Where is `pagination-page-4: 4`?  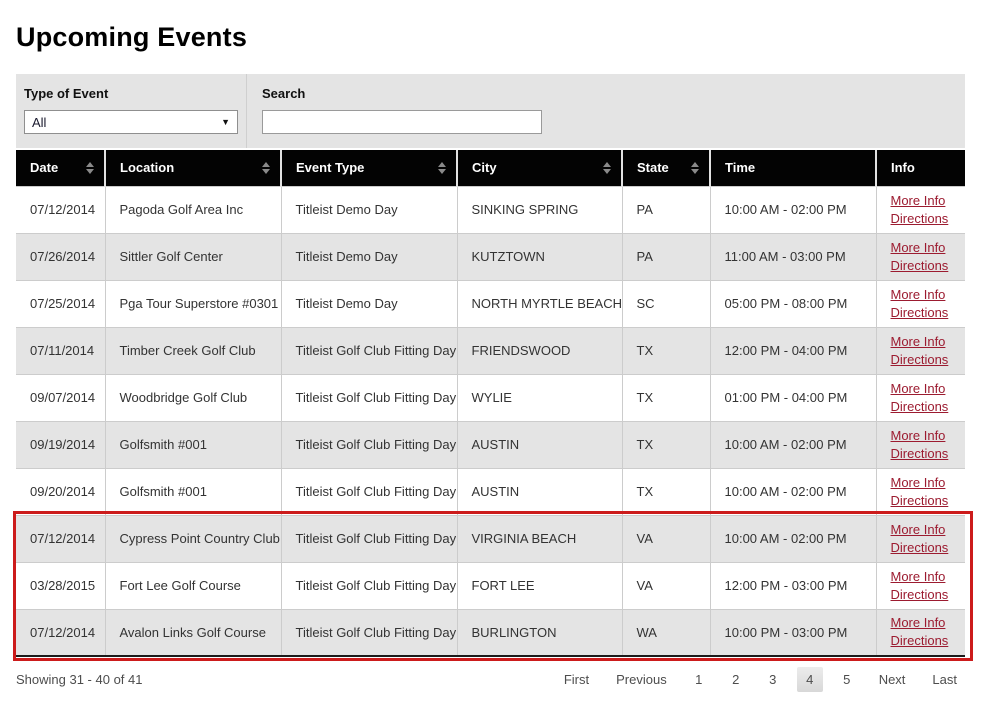 pagination-page-4: 4 is located at coordinates (809, 679).